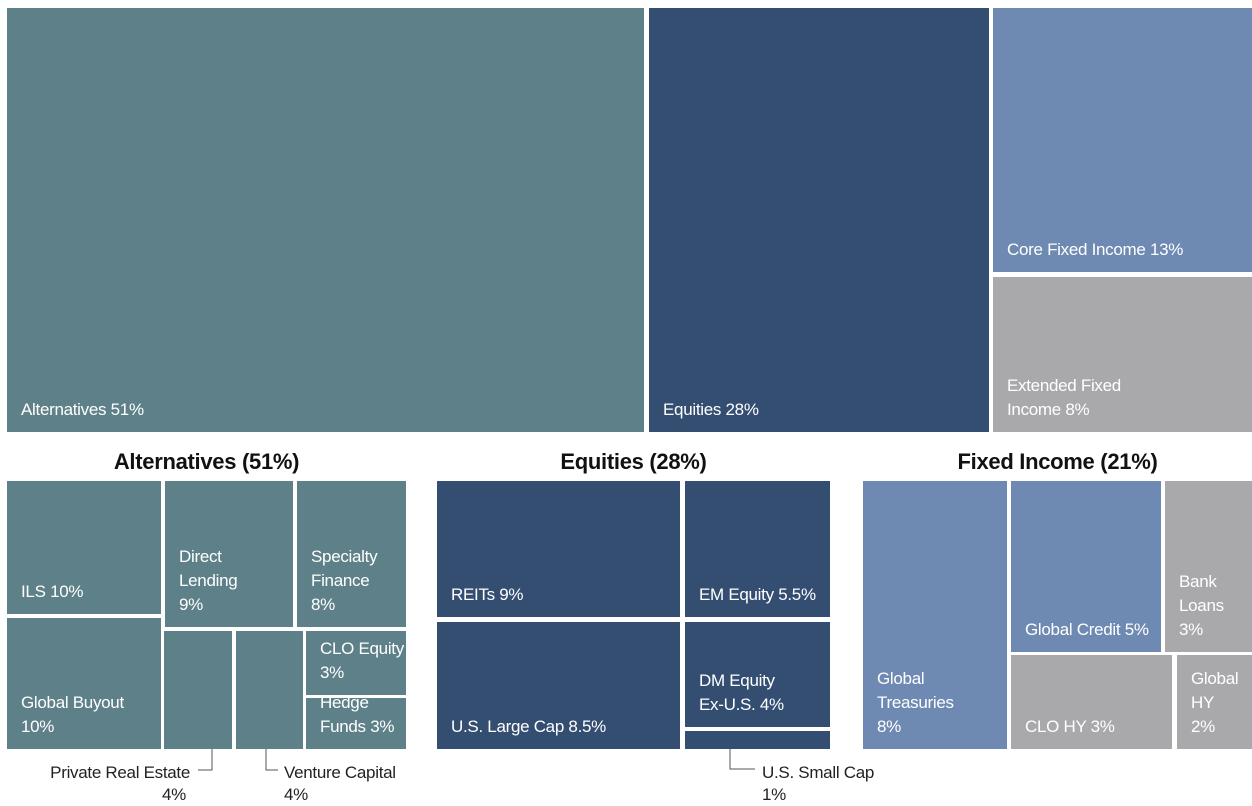 The width and height of the screenshot is (1252, 806). What do you see at coordinates (692, 409) in the screenshot?
I see `category-label: Equities` at bounding box center [692, 409].